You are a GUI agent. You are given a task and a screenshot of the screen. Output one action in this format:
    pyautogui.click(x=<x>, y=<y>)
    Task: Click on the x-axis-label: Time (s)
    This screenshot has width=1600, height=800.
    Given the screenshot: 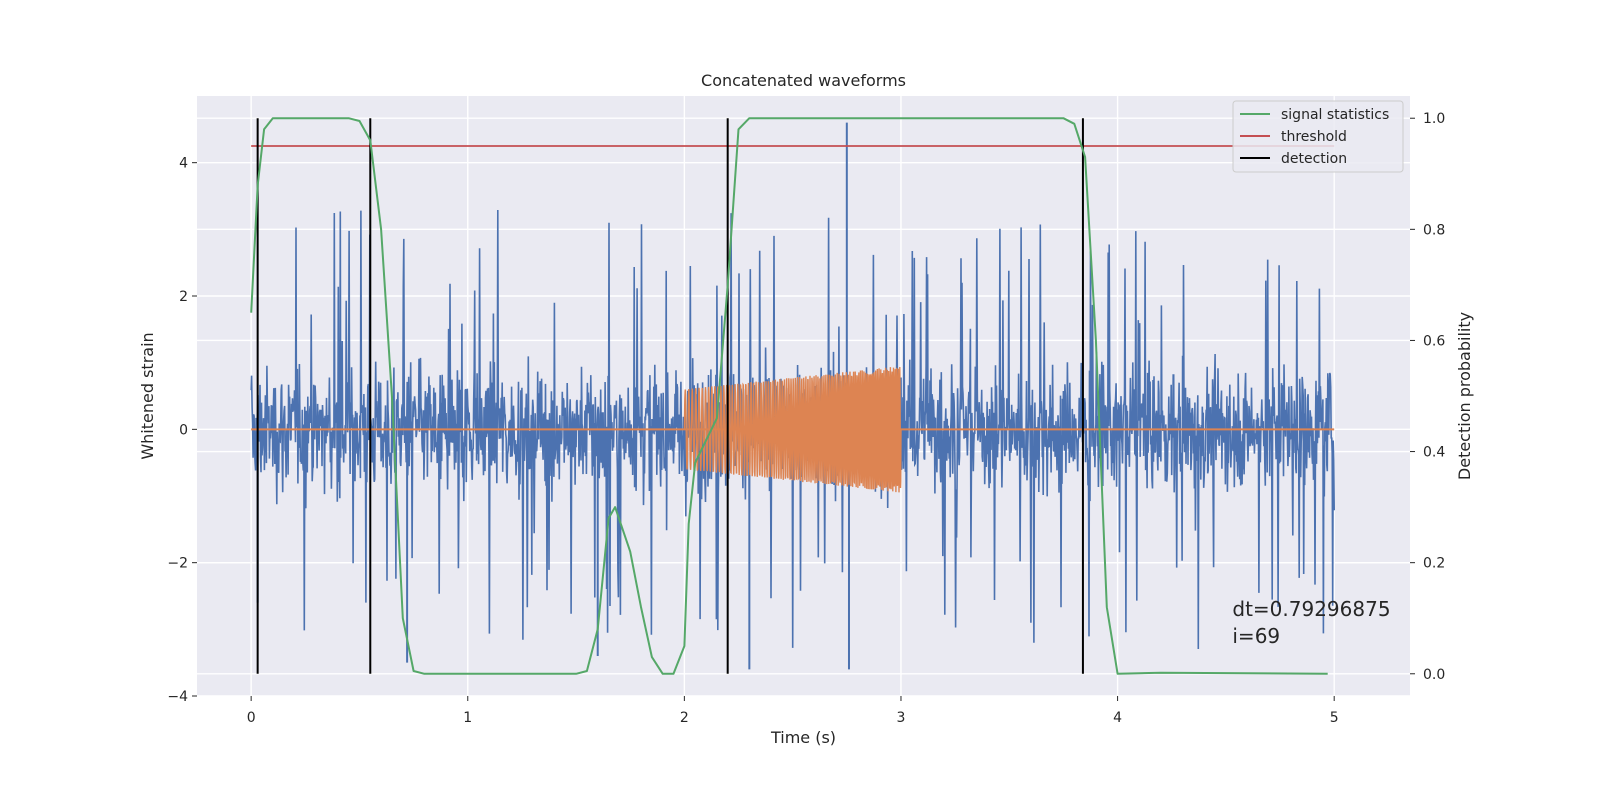 What is the action you would take?
    pyautogui.click(x=803, y=737)
    